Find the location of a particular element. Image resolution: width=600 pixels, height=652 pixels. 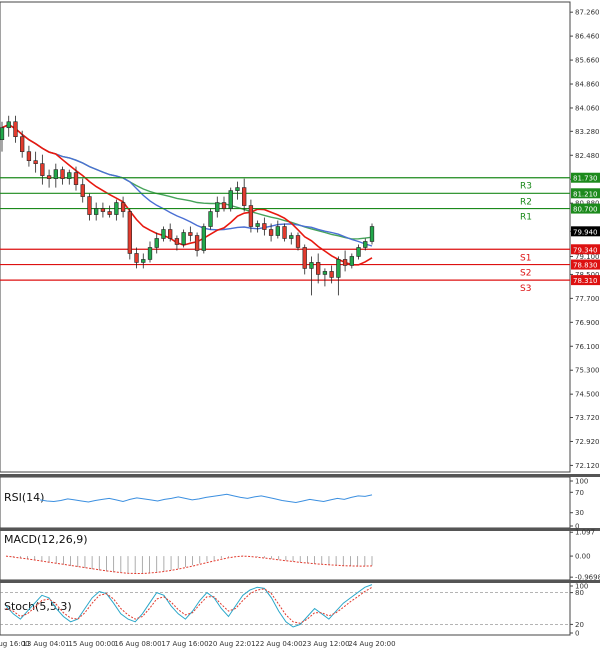

level-label-r1: R1 is located at coordinates (526, 218).